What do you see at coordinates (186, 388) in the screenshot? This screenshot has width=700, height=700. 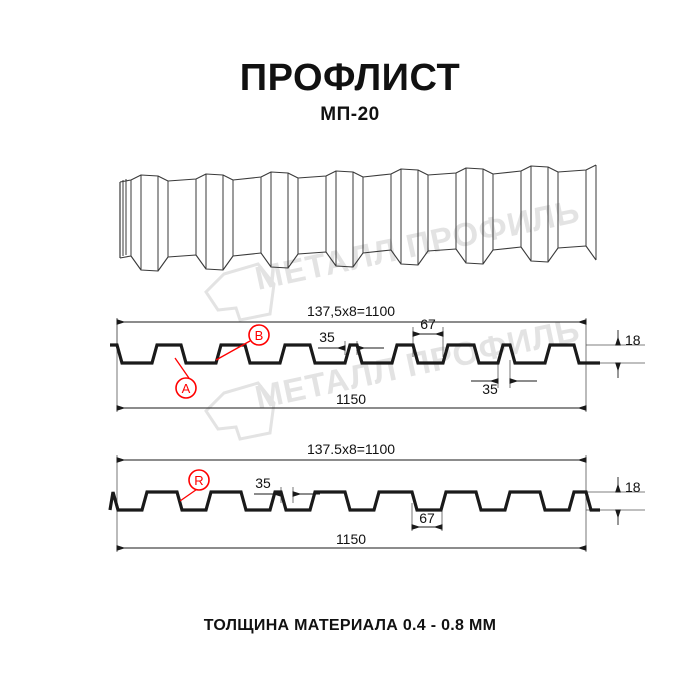 I see `marker-a-label: A` at bounding box center [186, 388].